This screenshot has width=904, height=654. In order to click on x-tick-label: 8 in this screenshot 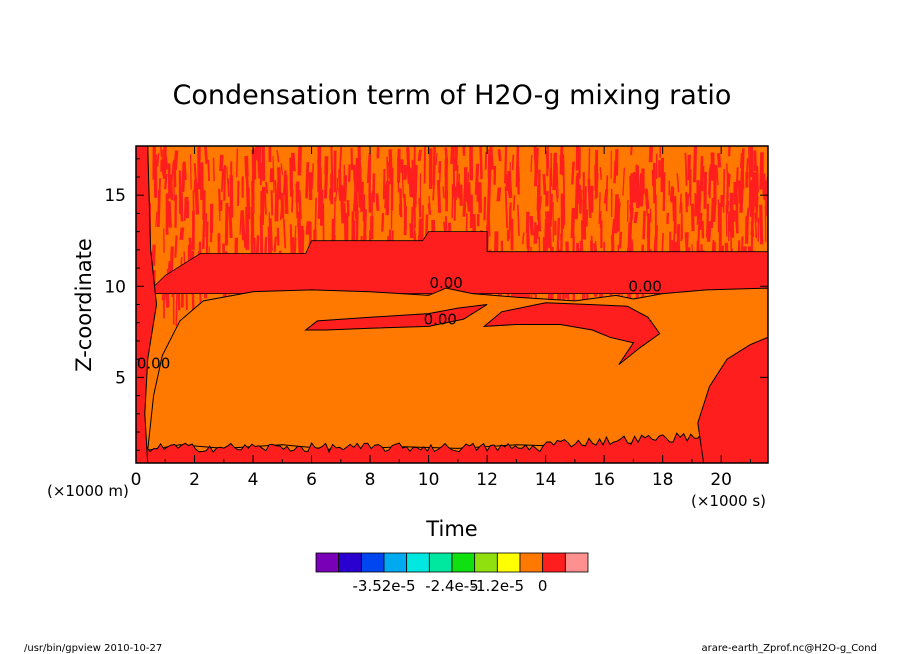, I will do `click(370, 480)`.